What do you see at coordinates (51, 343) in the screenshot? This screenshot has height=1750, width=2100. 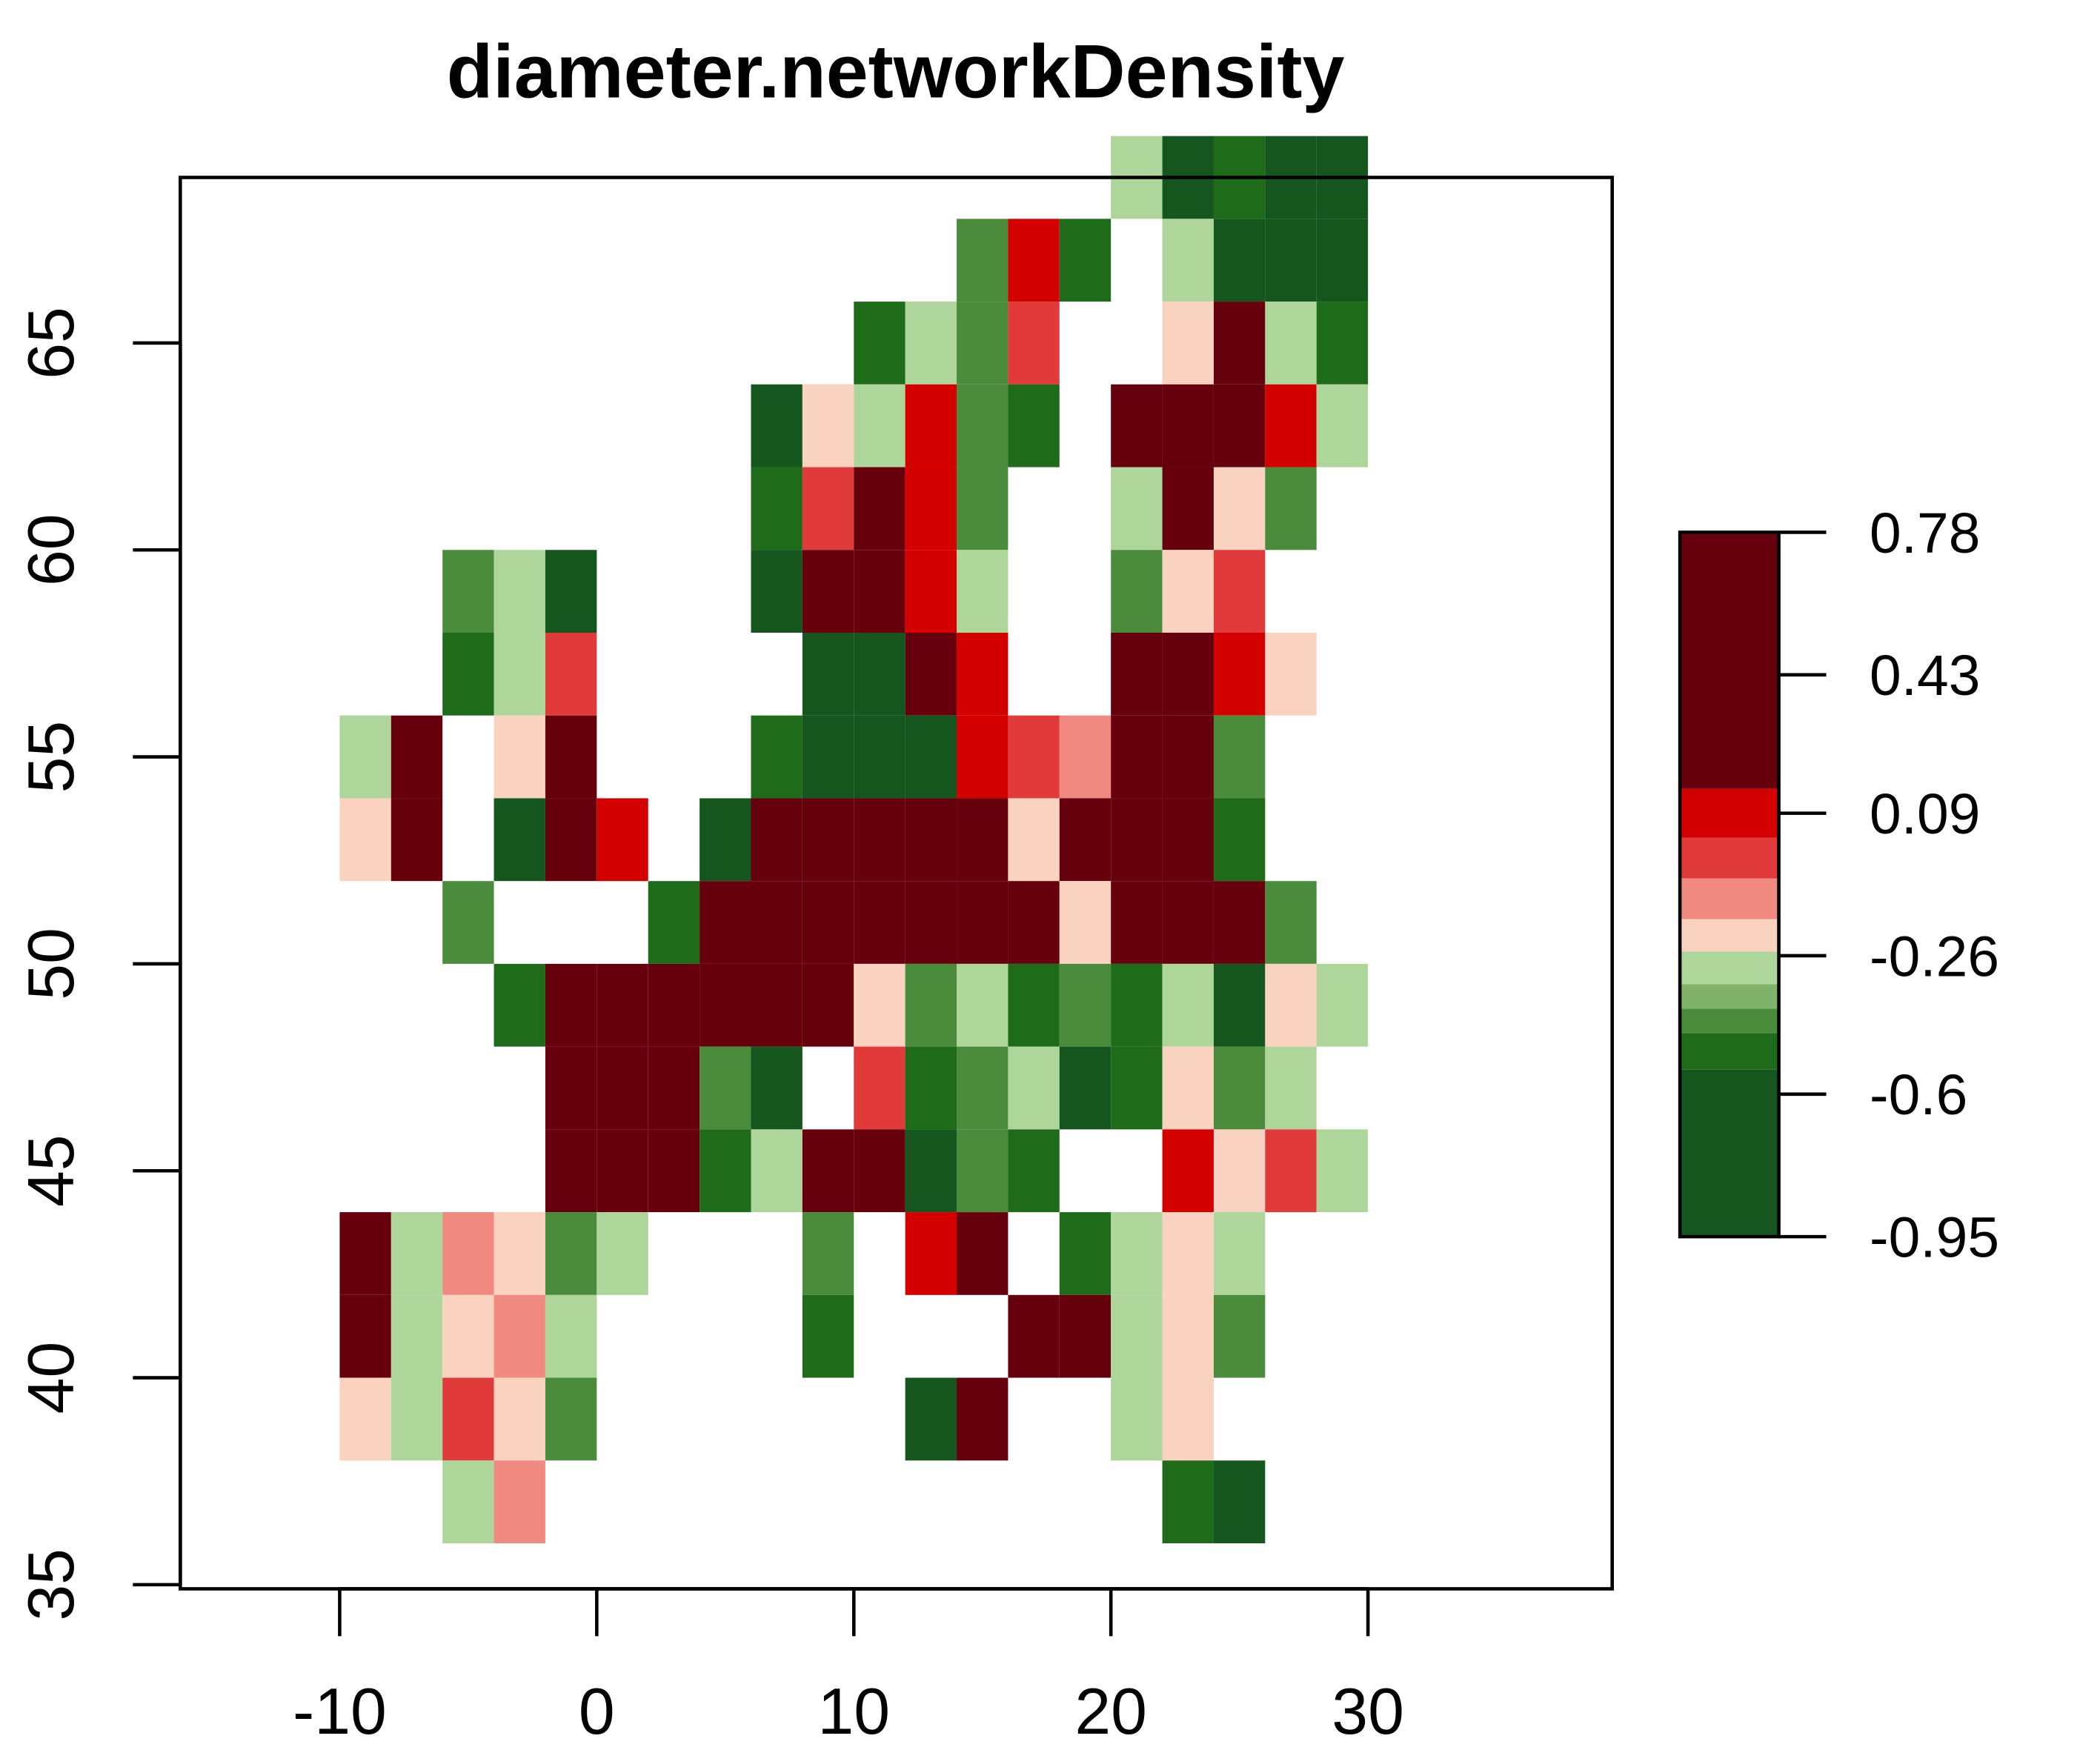 I see `y-tick-label: 65` at bounding box center [51, 343].